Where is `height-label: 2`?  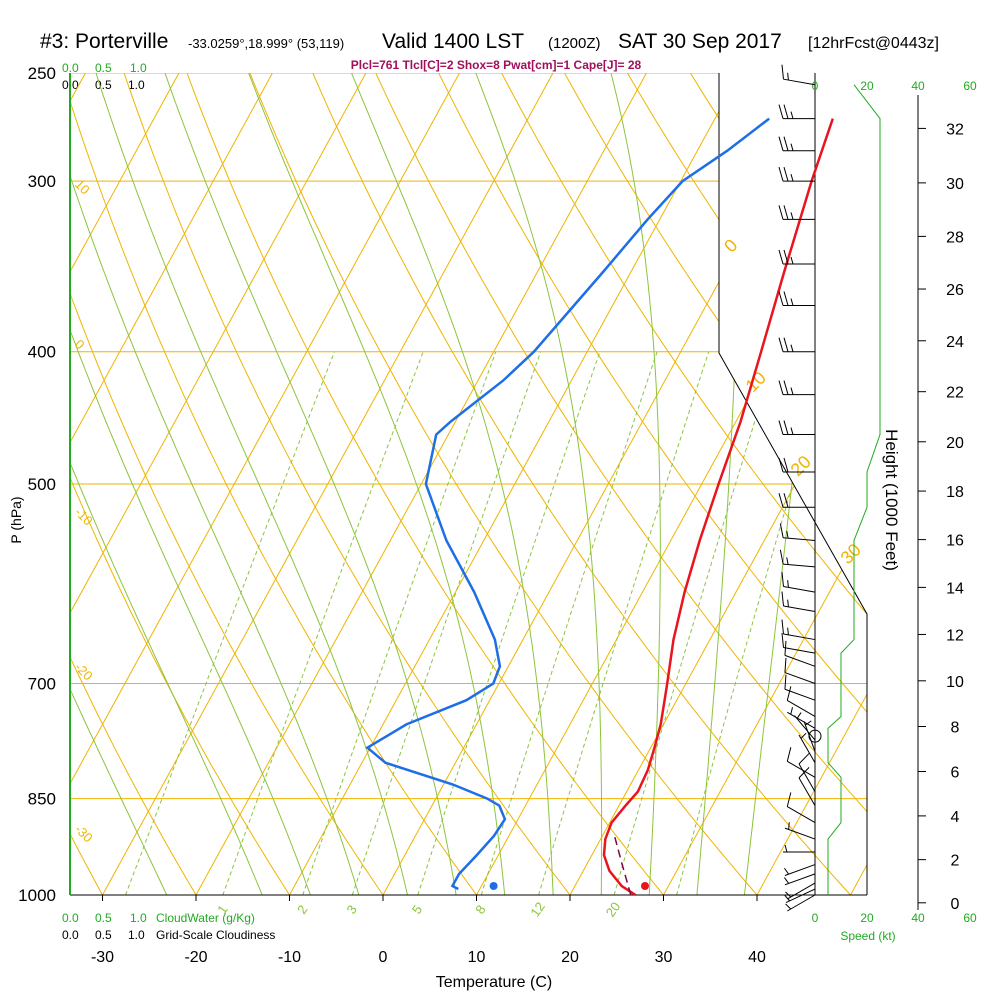
height-label: 2 is located at coordinates (955, 861).